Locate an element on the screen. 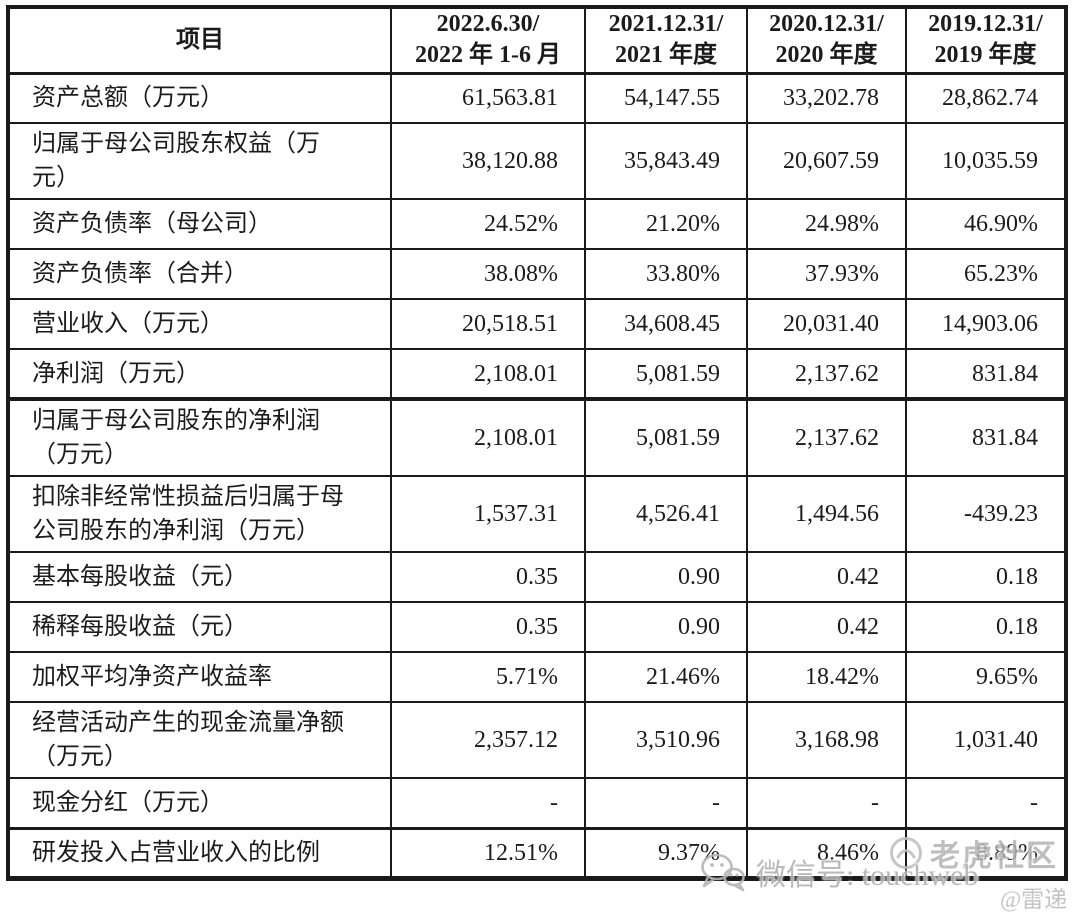 This screenshot has height=916, width=1080. row-value: 61,563.81 is located at coordinates (488, 98).